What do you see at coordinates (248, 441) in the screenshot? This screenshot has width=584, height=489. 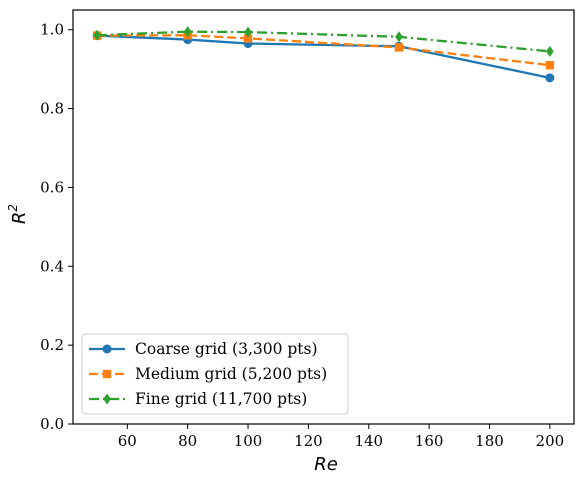 I see `x-tick-label: 100` at bounding box center [248, 441].